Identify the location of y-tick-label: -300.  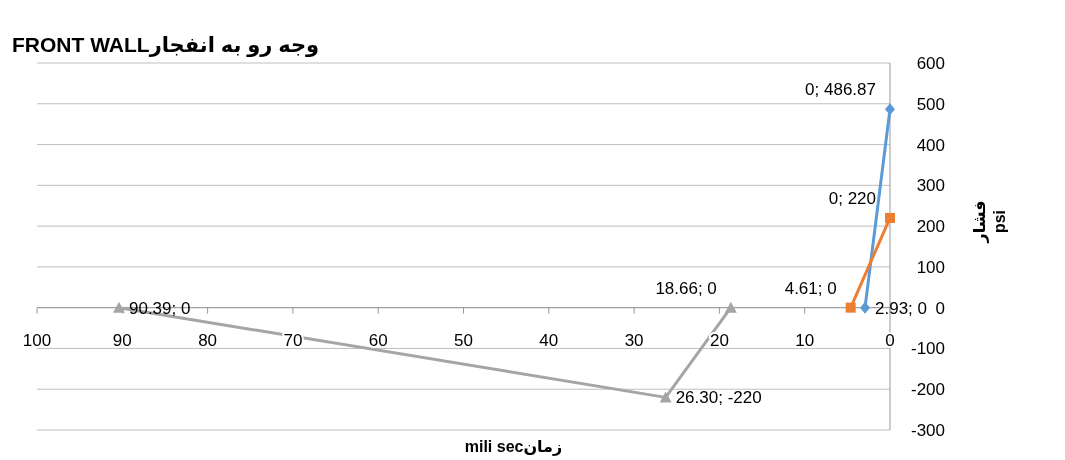
(927, 430).